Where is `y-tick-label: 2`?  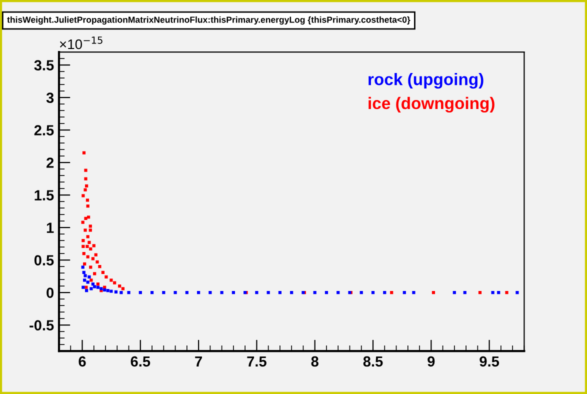 y-tick-label: 2 is located at coordinates (50, 163).